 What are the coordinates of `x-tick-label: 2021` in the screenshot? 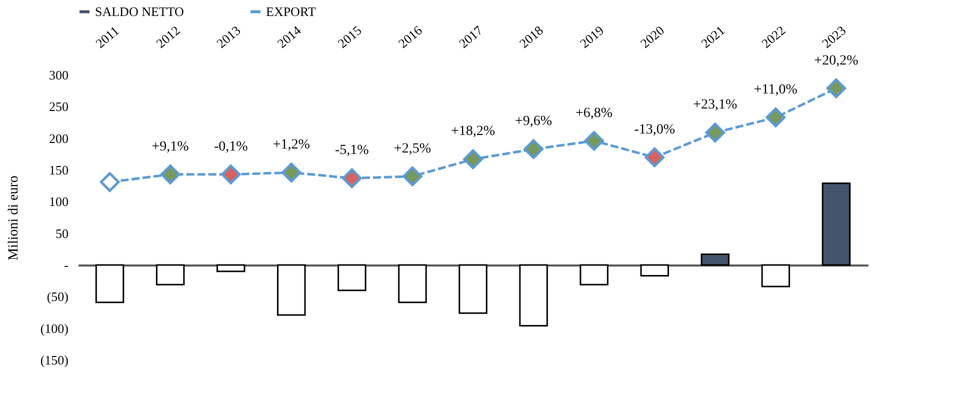 It's located at (713, 36).